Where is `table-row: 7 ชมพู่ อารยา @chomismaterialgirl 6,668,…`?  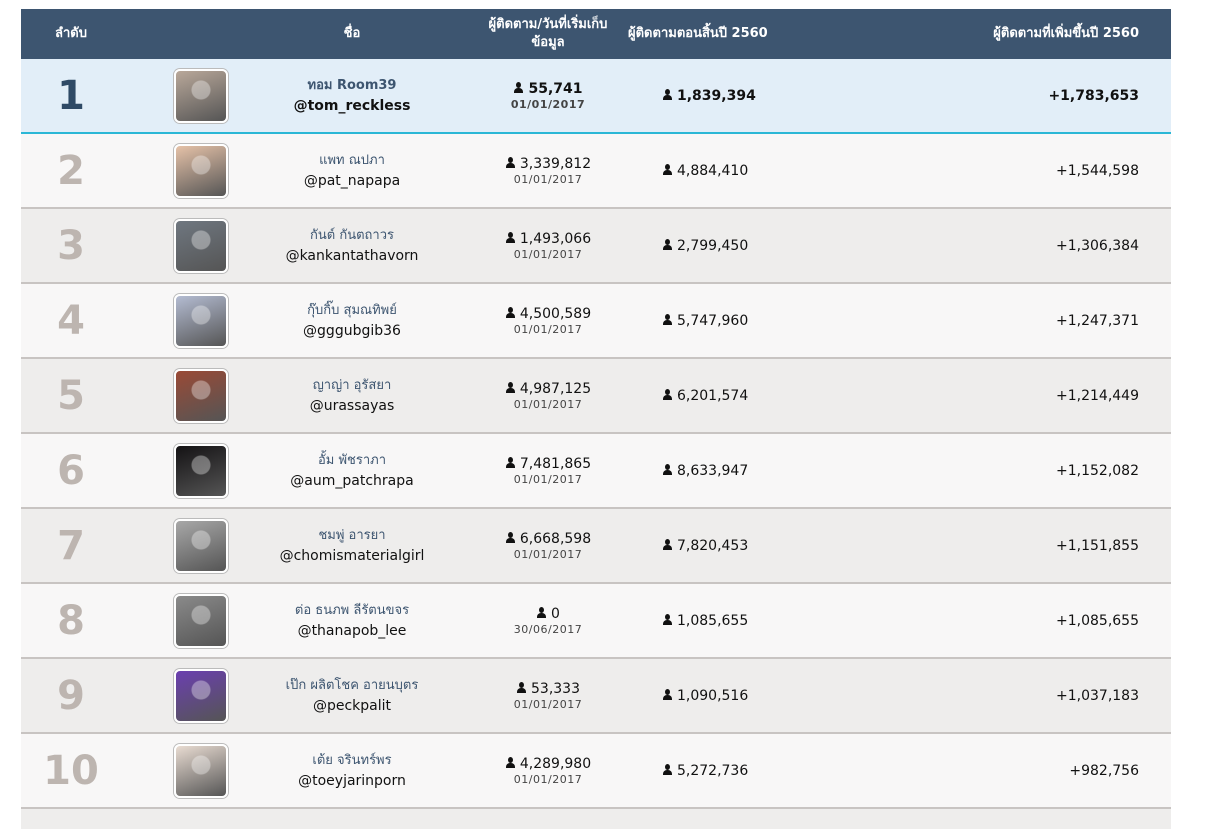
table-row: 7 ชมพู่ อารยา @chomismaterialgirl 6,668,… is located at coordinates (596, 546).